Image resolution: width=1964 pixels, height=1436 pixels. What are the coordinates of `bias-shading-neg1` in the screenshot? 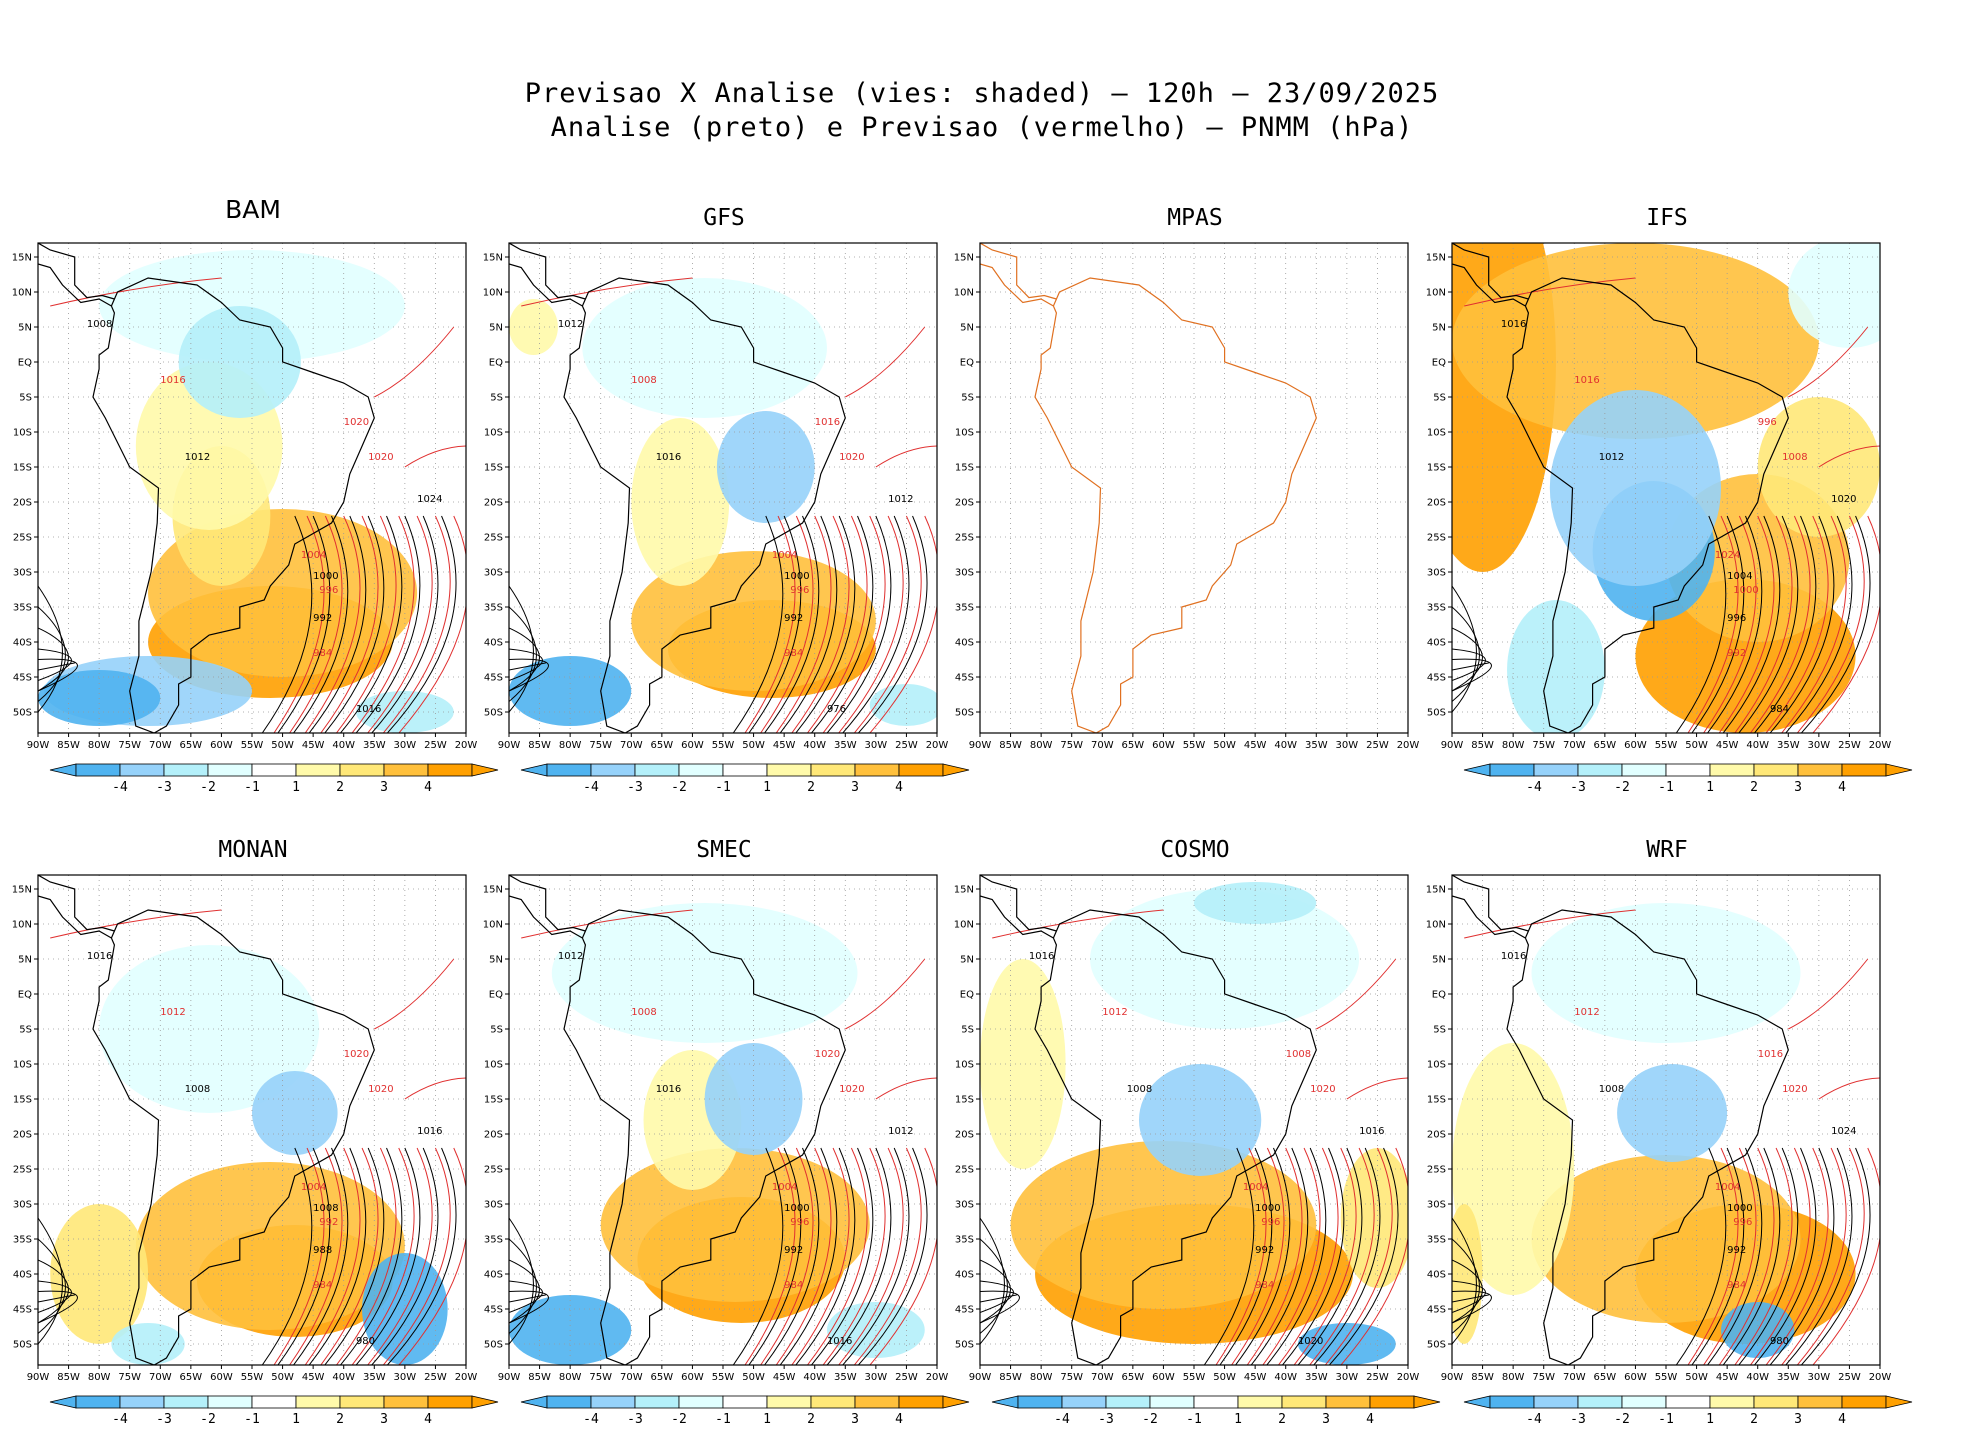 It's located at (1225, 959).